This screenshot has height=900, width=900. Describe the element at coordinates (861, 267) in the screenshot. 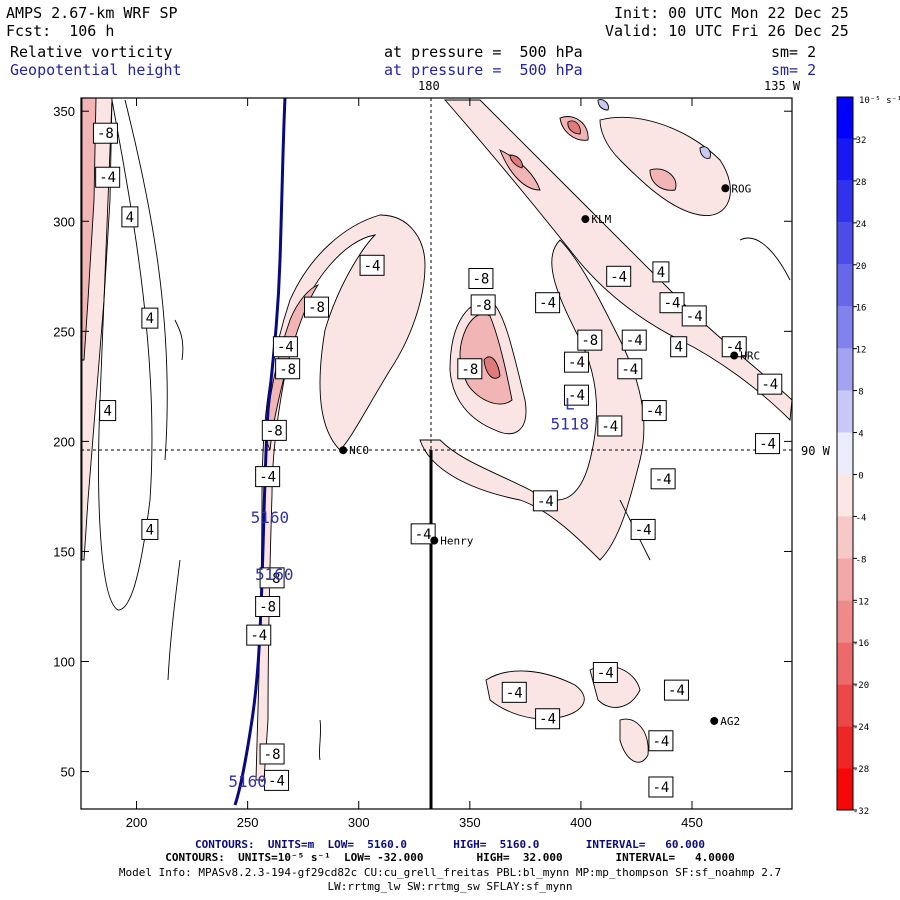

I see `colorbar-tick-label: 20` at that location.